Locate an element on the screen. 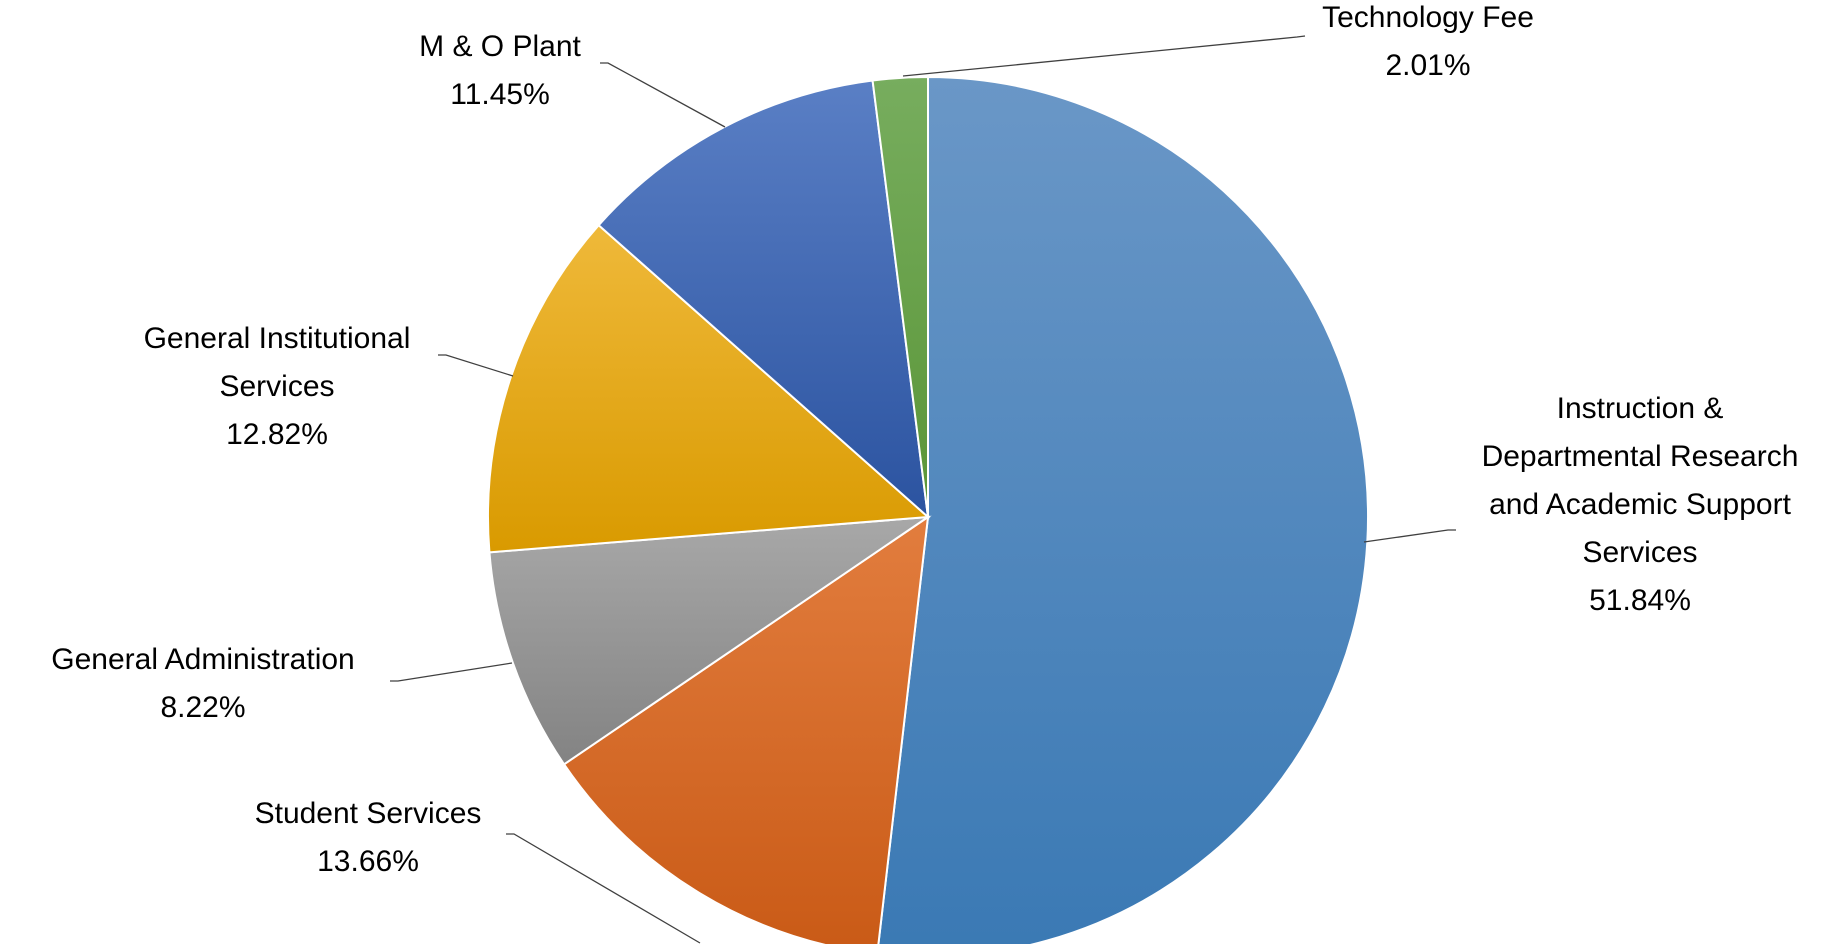 Image resolution: width=1828 pixels, height=949 pixels. slice-name-label: M & O Plant is located at coordinates (500, 46).